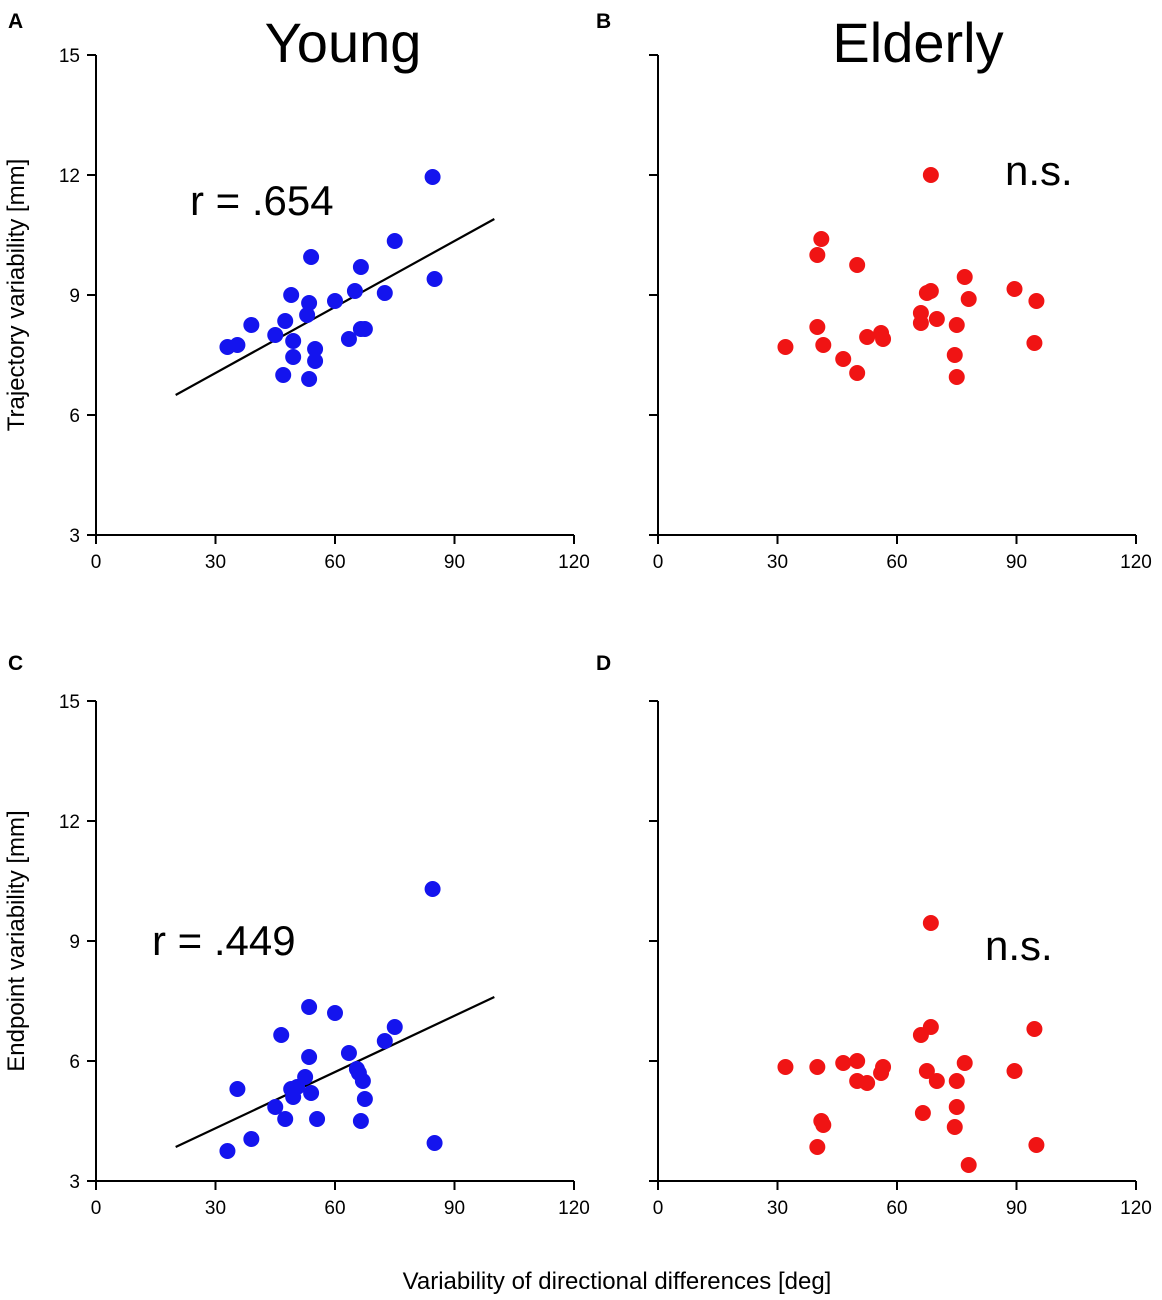  What do you see at coordinates (69, 822) in the screenshot?
I see `y-tick-label-c: 12` at bounding box center [69, 822].